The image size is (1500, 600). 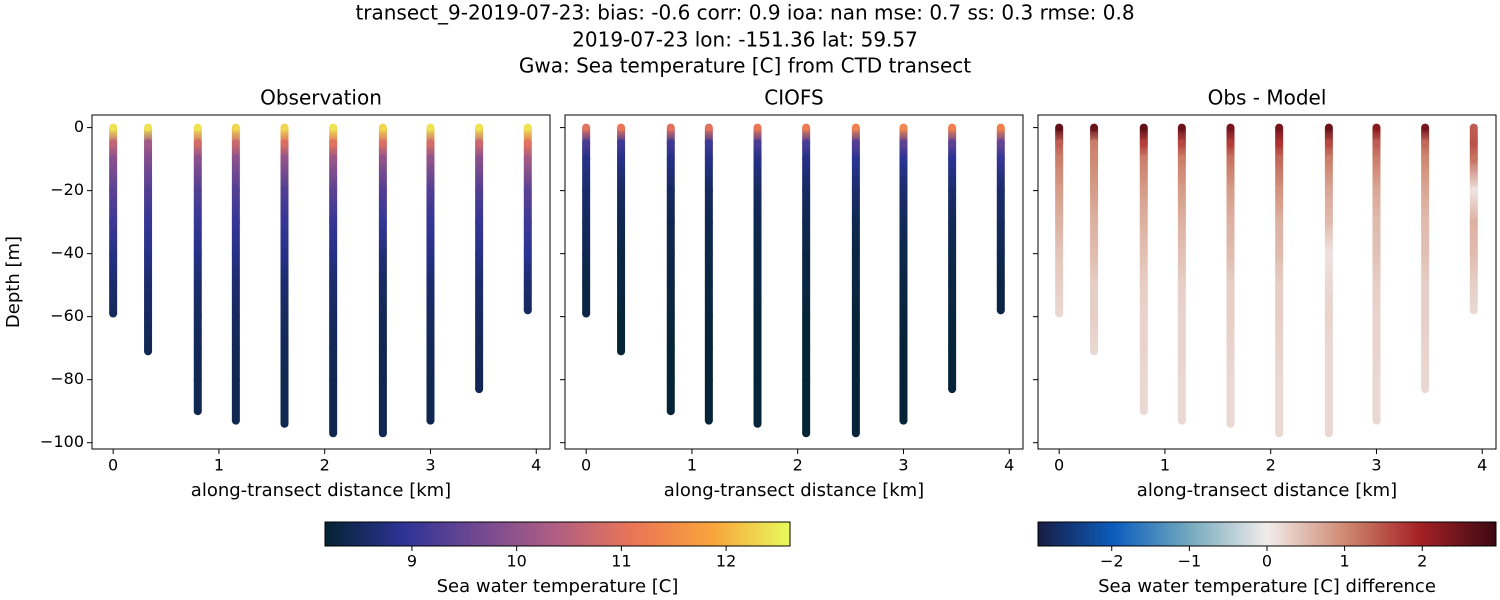 What do you see at coordinates (67, 315) in the screenshot?
I see `y-tick-label: −60` at bounding box center [67, 315].